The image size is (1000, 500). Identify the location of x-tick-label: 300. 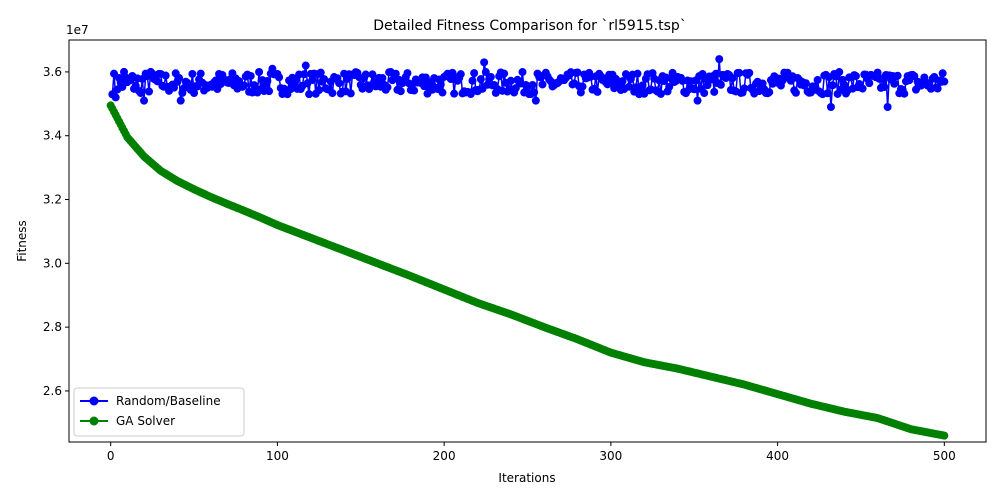
(610, 456).